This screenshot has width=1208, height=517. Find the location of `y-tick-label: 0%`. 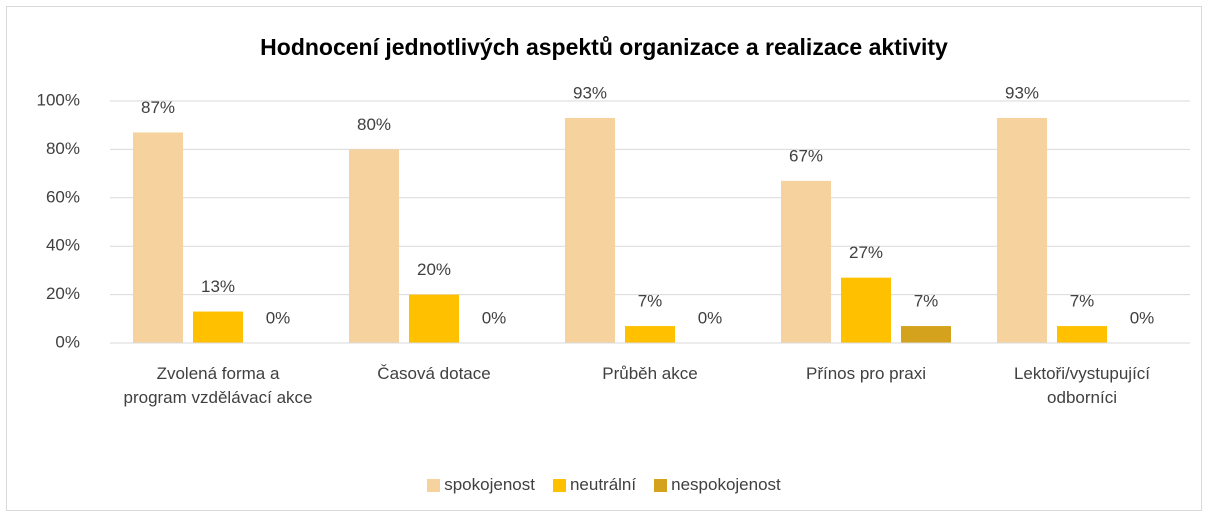

y-tick-label: 0% is located at coordinates (67, 341).